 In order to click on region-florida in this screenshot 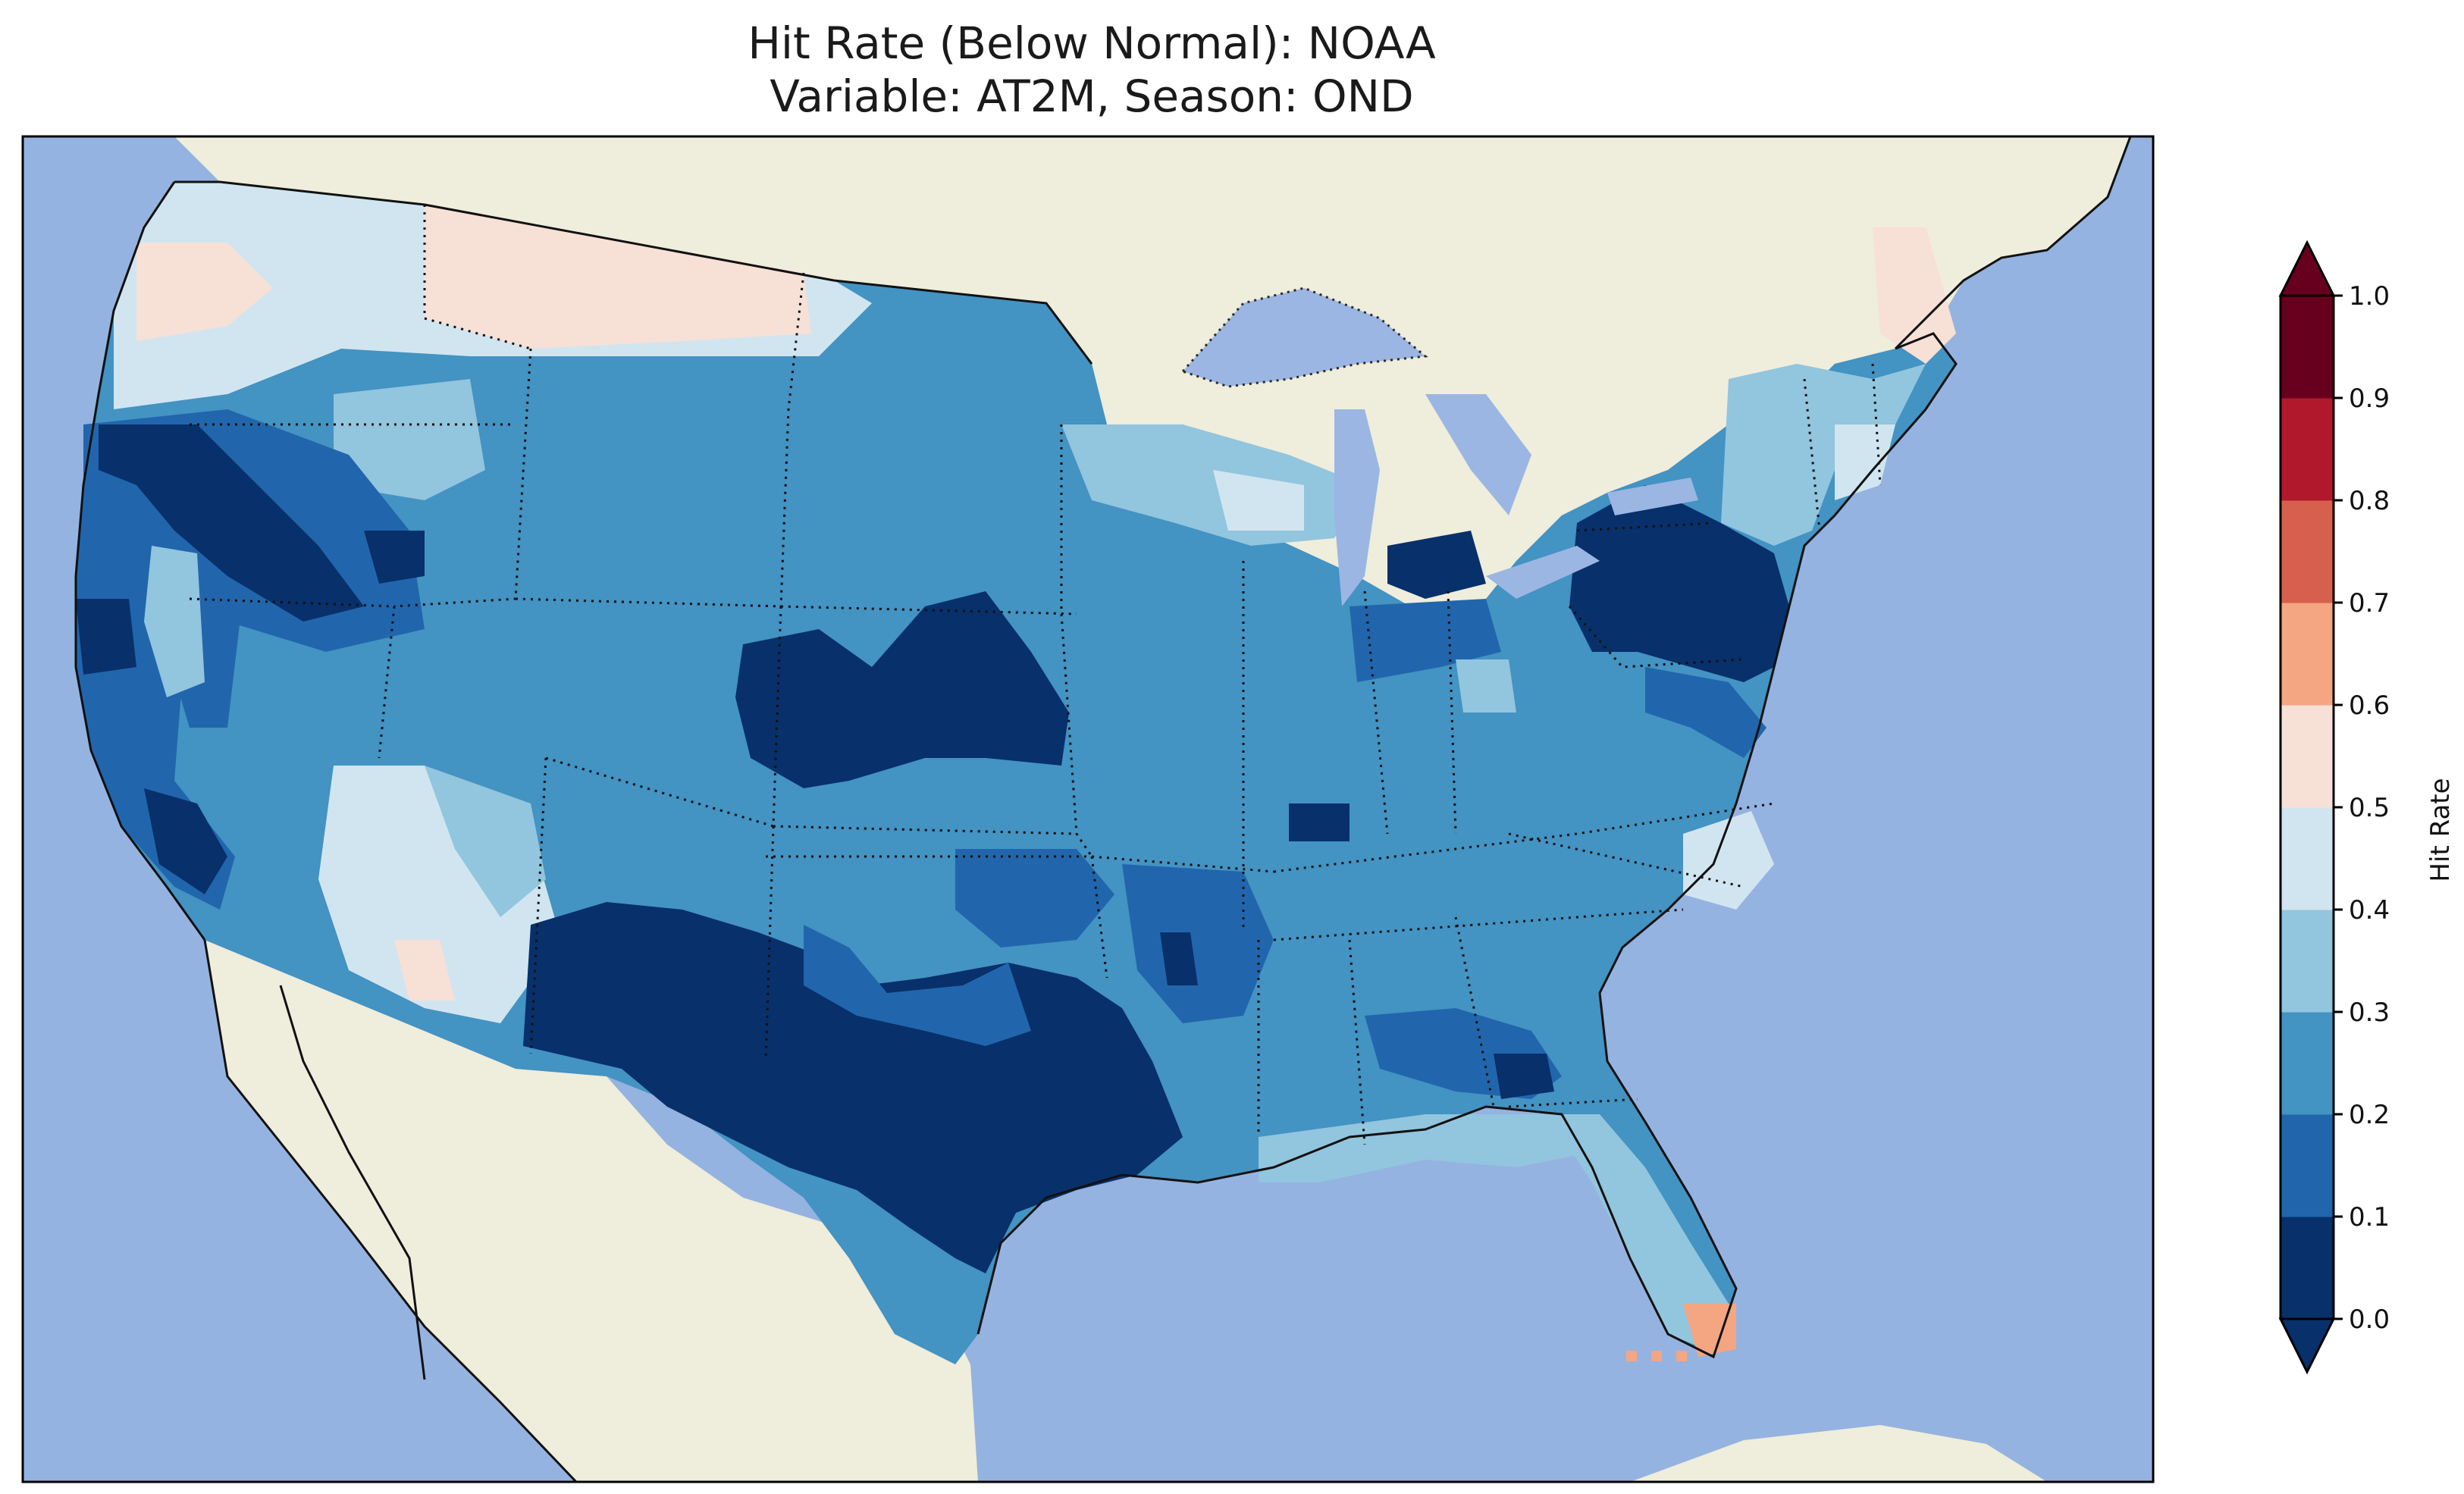, I will do `click(1645, 1231)`.